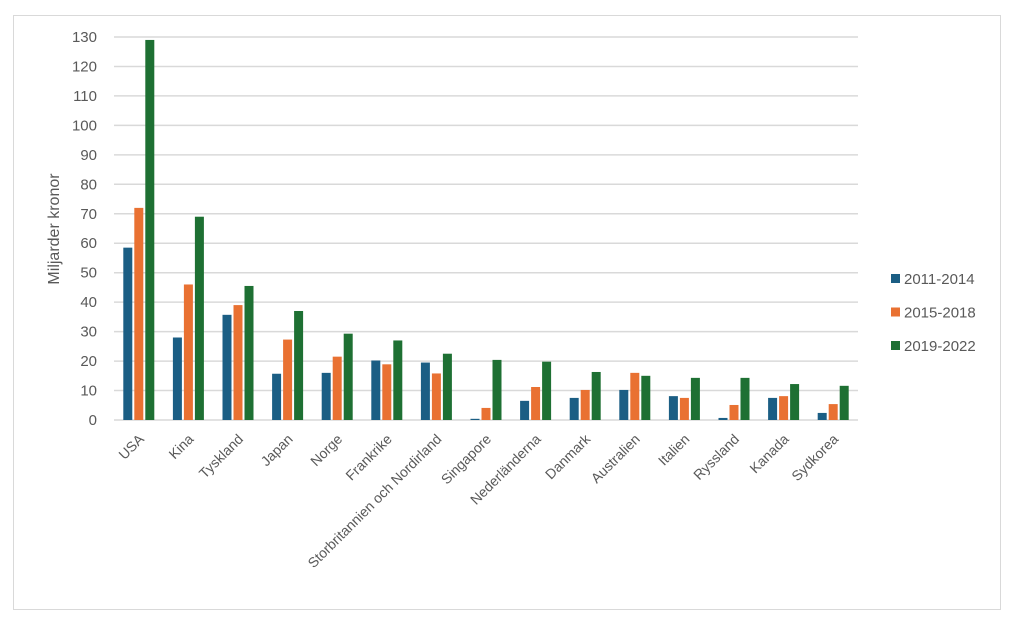 This screenshot has height=630, width=1020. I want to click on x-tick-label: Kina, so click(180, 446).